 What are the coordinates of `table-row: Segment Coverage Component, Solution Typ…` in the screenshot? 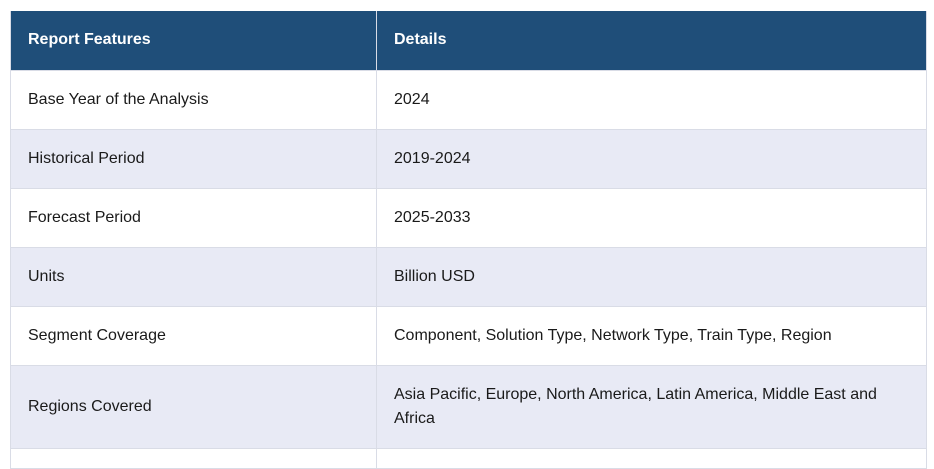 It's located at (468, 335).